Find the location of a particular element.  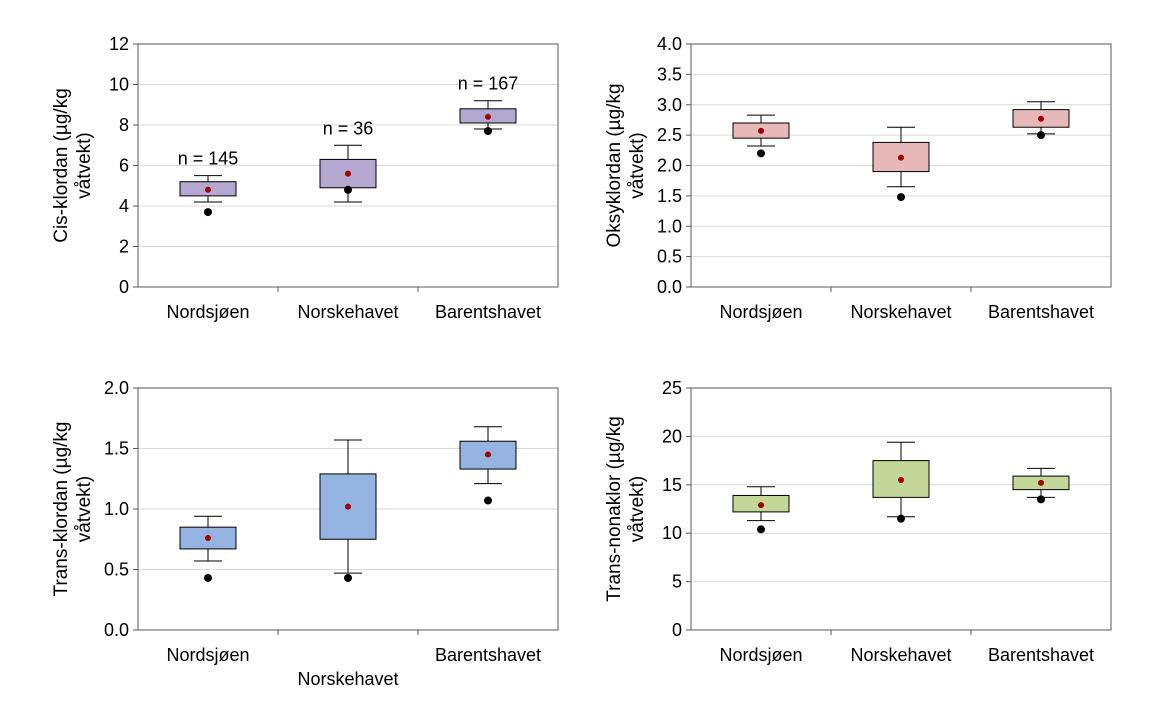

n-label: n = 36 is located at coordinates (348, 128).